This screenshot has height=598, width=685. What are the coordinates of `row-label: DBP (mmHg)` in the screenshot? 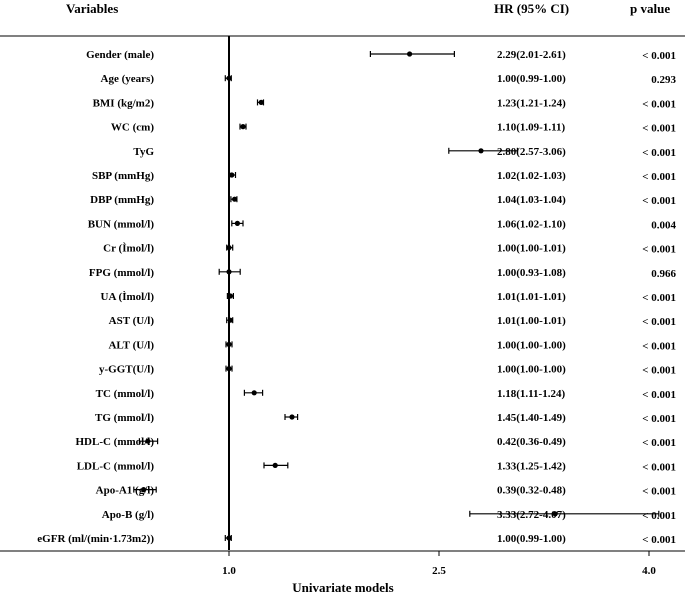 It's located at (122, 200).